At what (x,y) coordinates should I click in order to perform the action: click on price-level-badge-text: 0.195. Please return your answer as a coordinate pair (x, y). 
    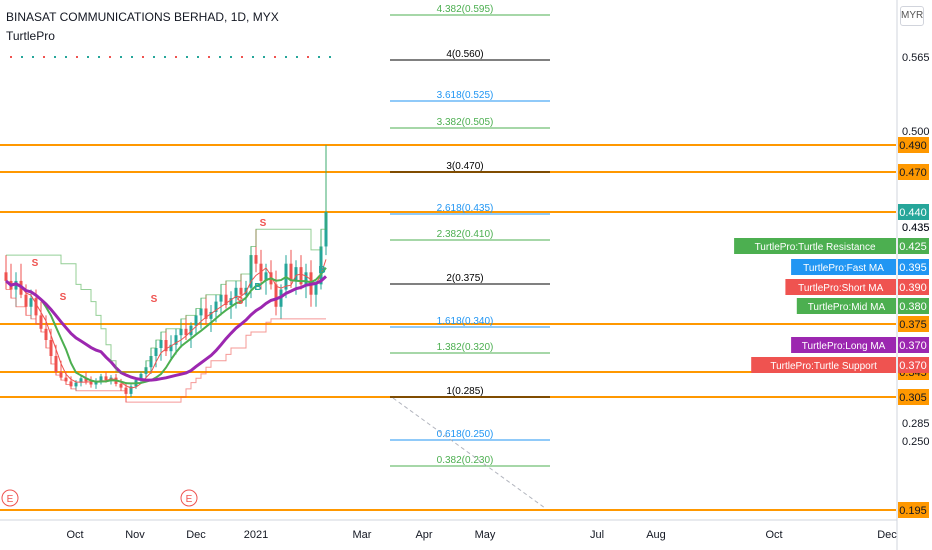
    Looking at the image, I should click on (913, 511).